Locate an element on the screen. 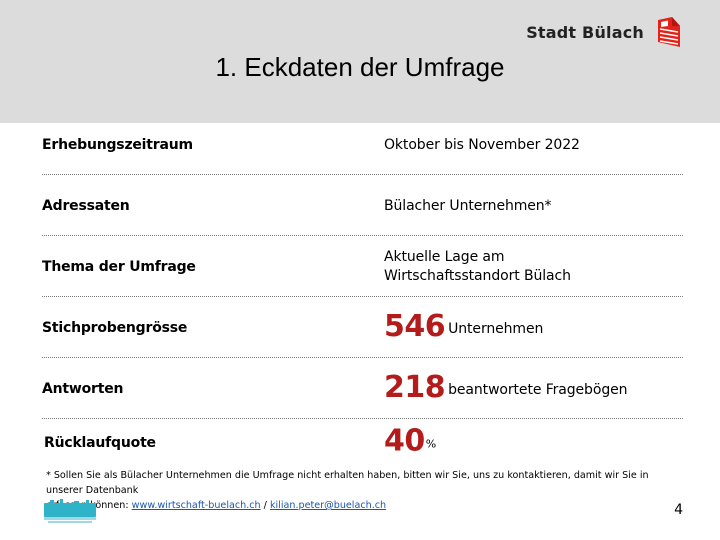  energiestadt-logo-icon is located at coordinates (70, 511).